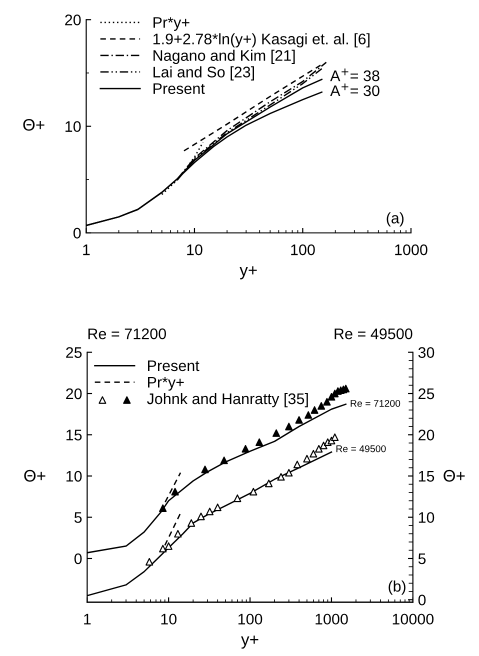 Image resolution: width=479 pixels, height=656 pixels. Describe the element at coordinates (127, 334) in the screenshot. I see `text: Re = 71200` at that location.